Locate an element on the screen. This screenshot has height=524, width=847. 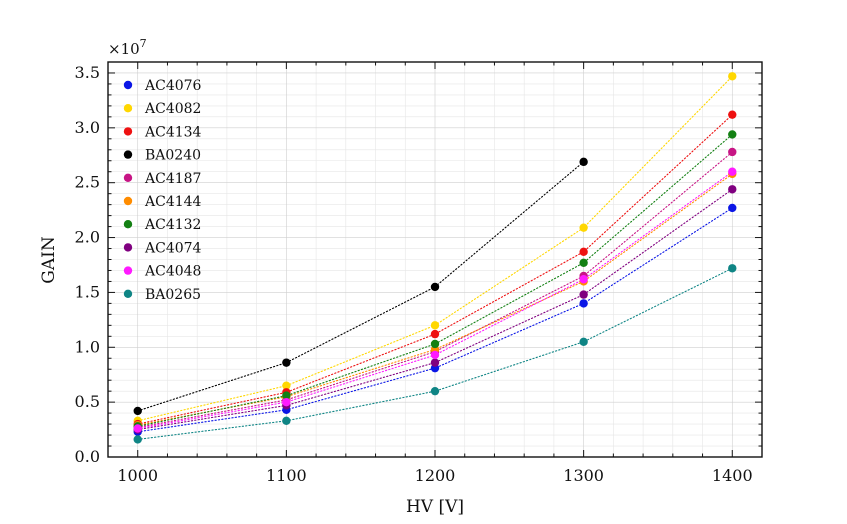
y-axis-label: GAIN is located at coordinates (49, 260).